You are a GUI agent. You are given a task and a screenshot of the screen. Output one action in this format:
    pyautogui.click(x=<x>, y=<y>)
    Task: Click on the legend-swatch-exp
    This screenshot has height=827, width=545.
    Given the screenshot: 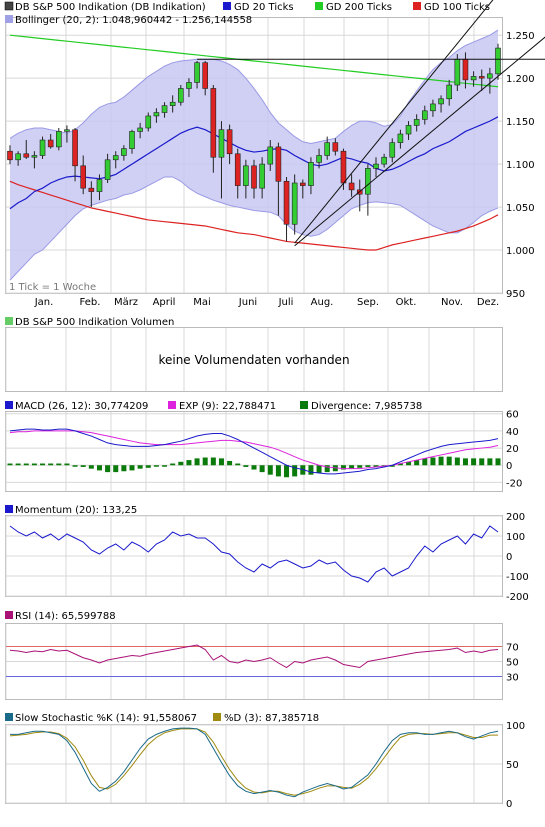 What is the action you would take?
    pyautogui.click(x=172, y=405)
    